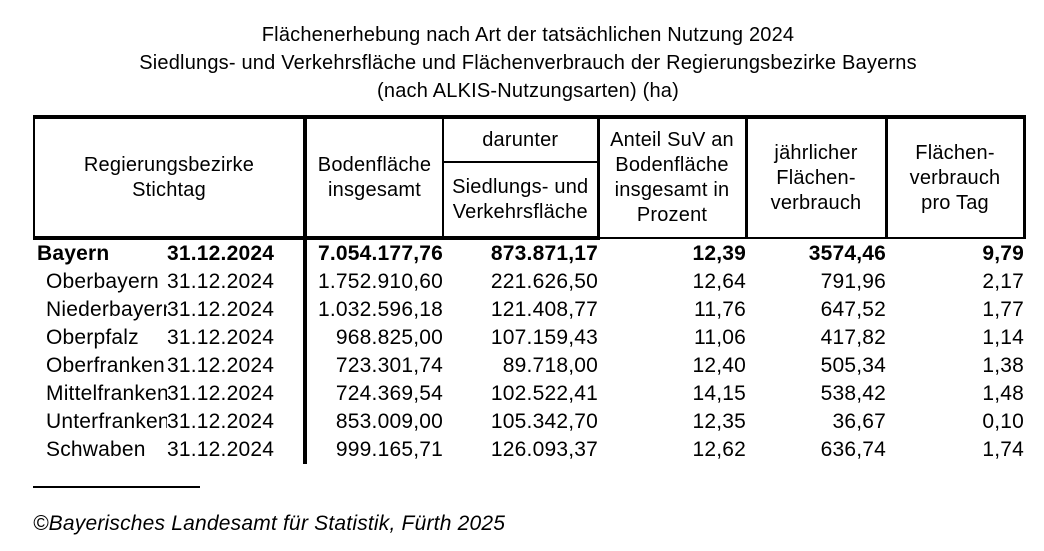  Describe the element at coordinates (374, 177) in the screenshot. I see `header-bodenflaeche-insgesamt: Bodenfläche insgesamt` at that location.